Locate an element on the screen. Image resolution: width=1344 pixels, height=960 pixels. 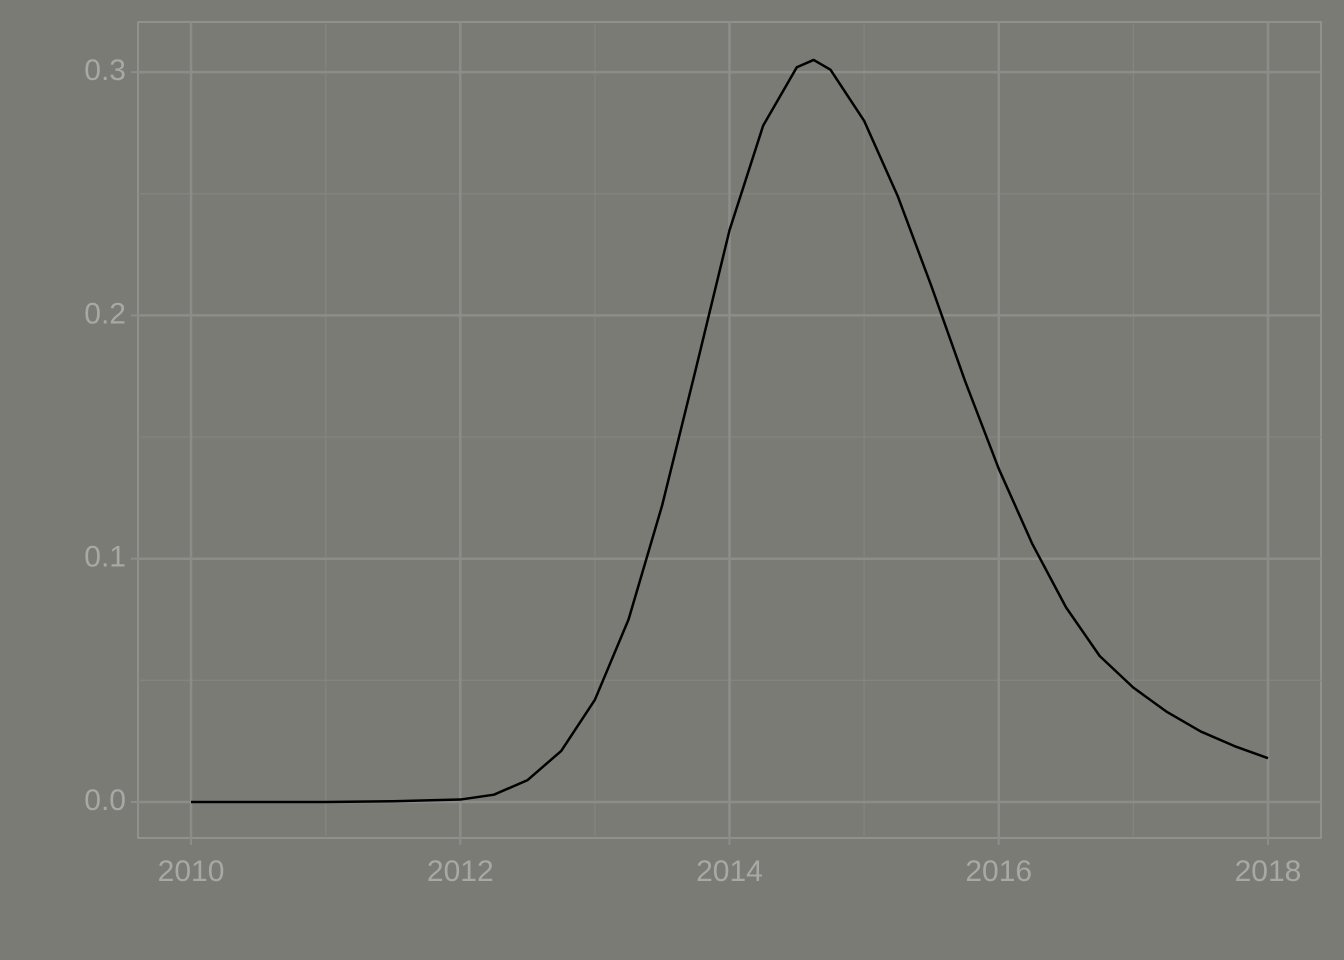
y-tick-label: 0.1 is located at coordinates (105, 557).